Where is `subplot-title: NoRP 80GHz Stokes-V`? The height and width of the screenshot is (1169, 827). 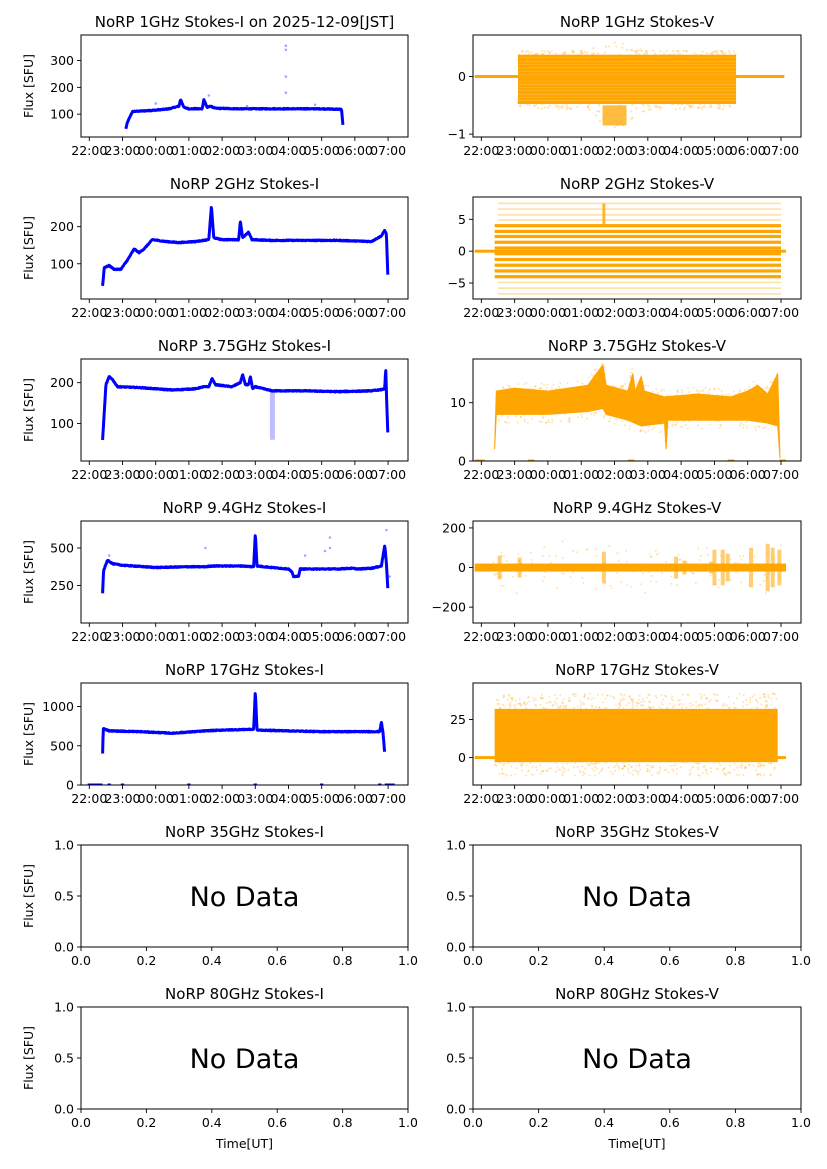
subplot-title: NoRP 80GHz Stokes-V is located at coordinates (637, 994).